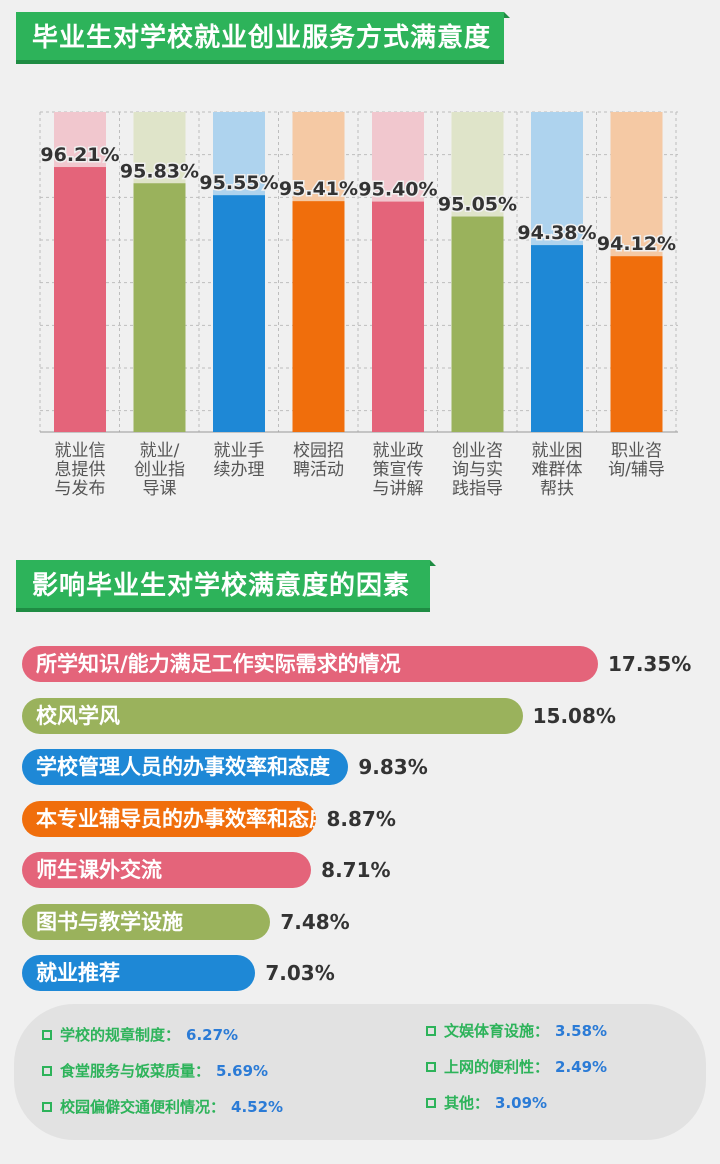  What do you see at coordinates (356, 870) in the screenshot?
I see `factor-value: 8.71%` at bounding box center [356, 870].